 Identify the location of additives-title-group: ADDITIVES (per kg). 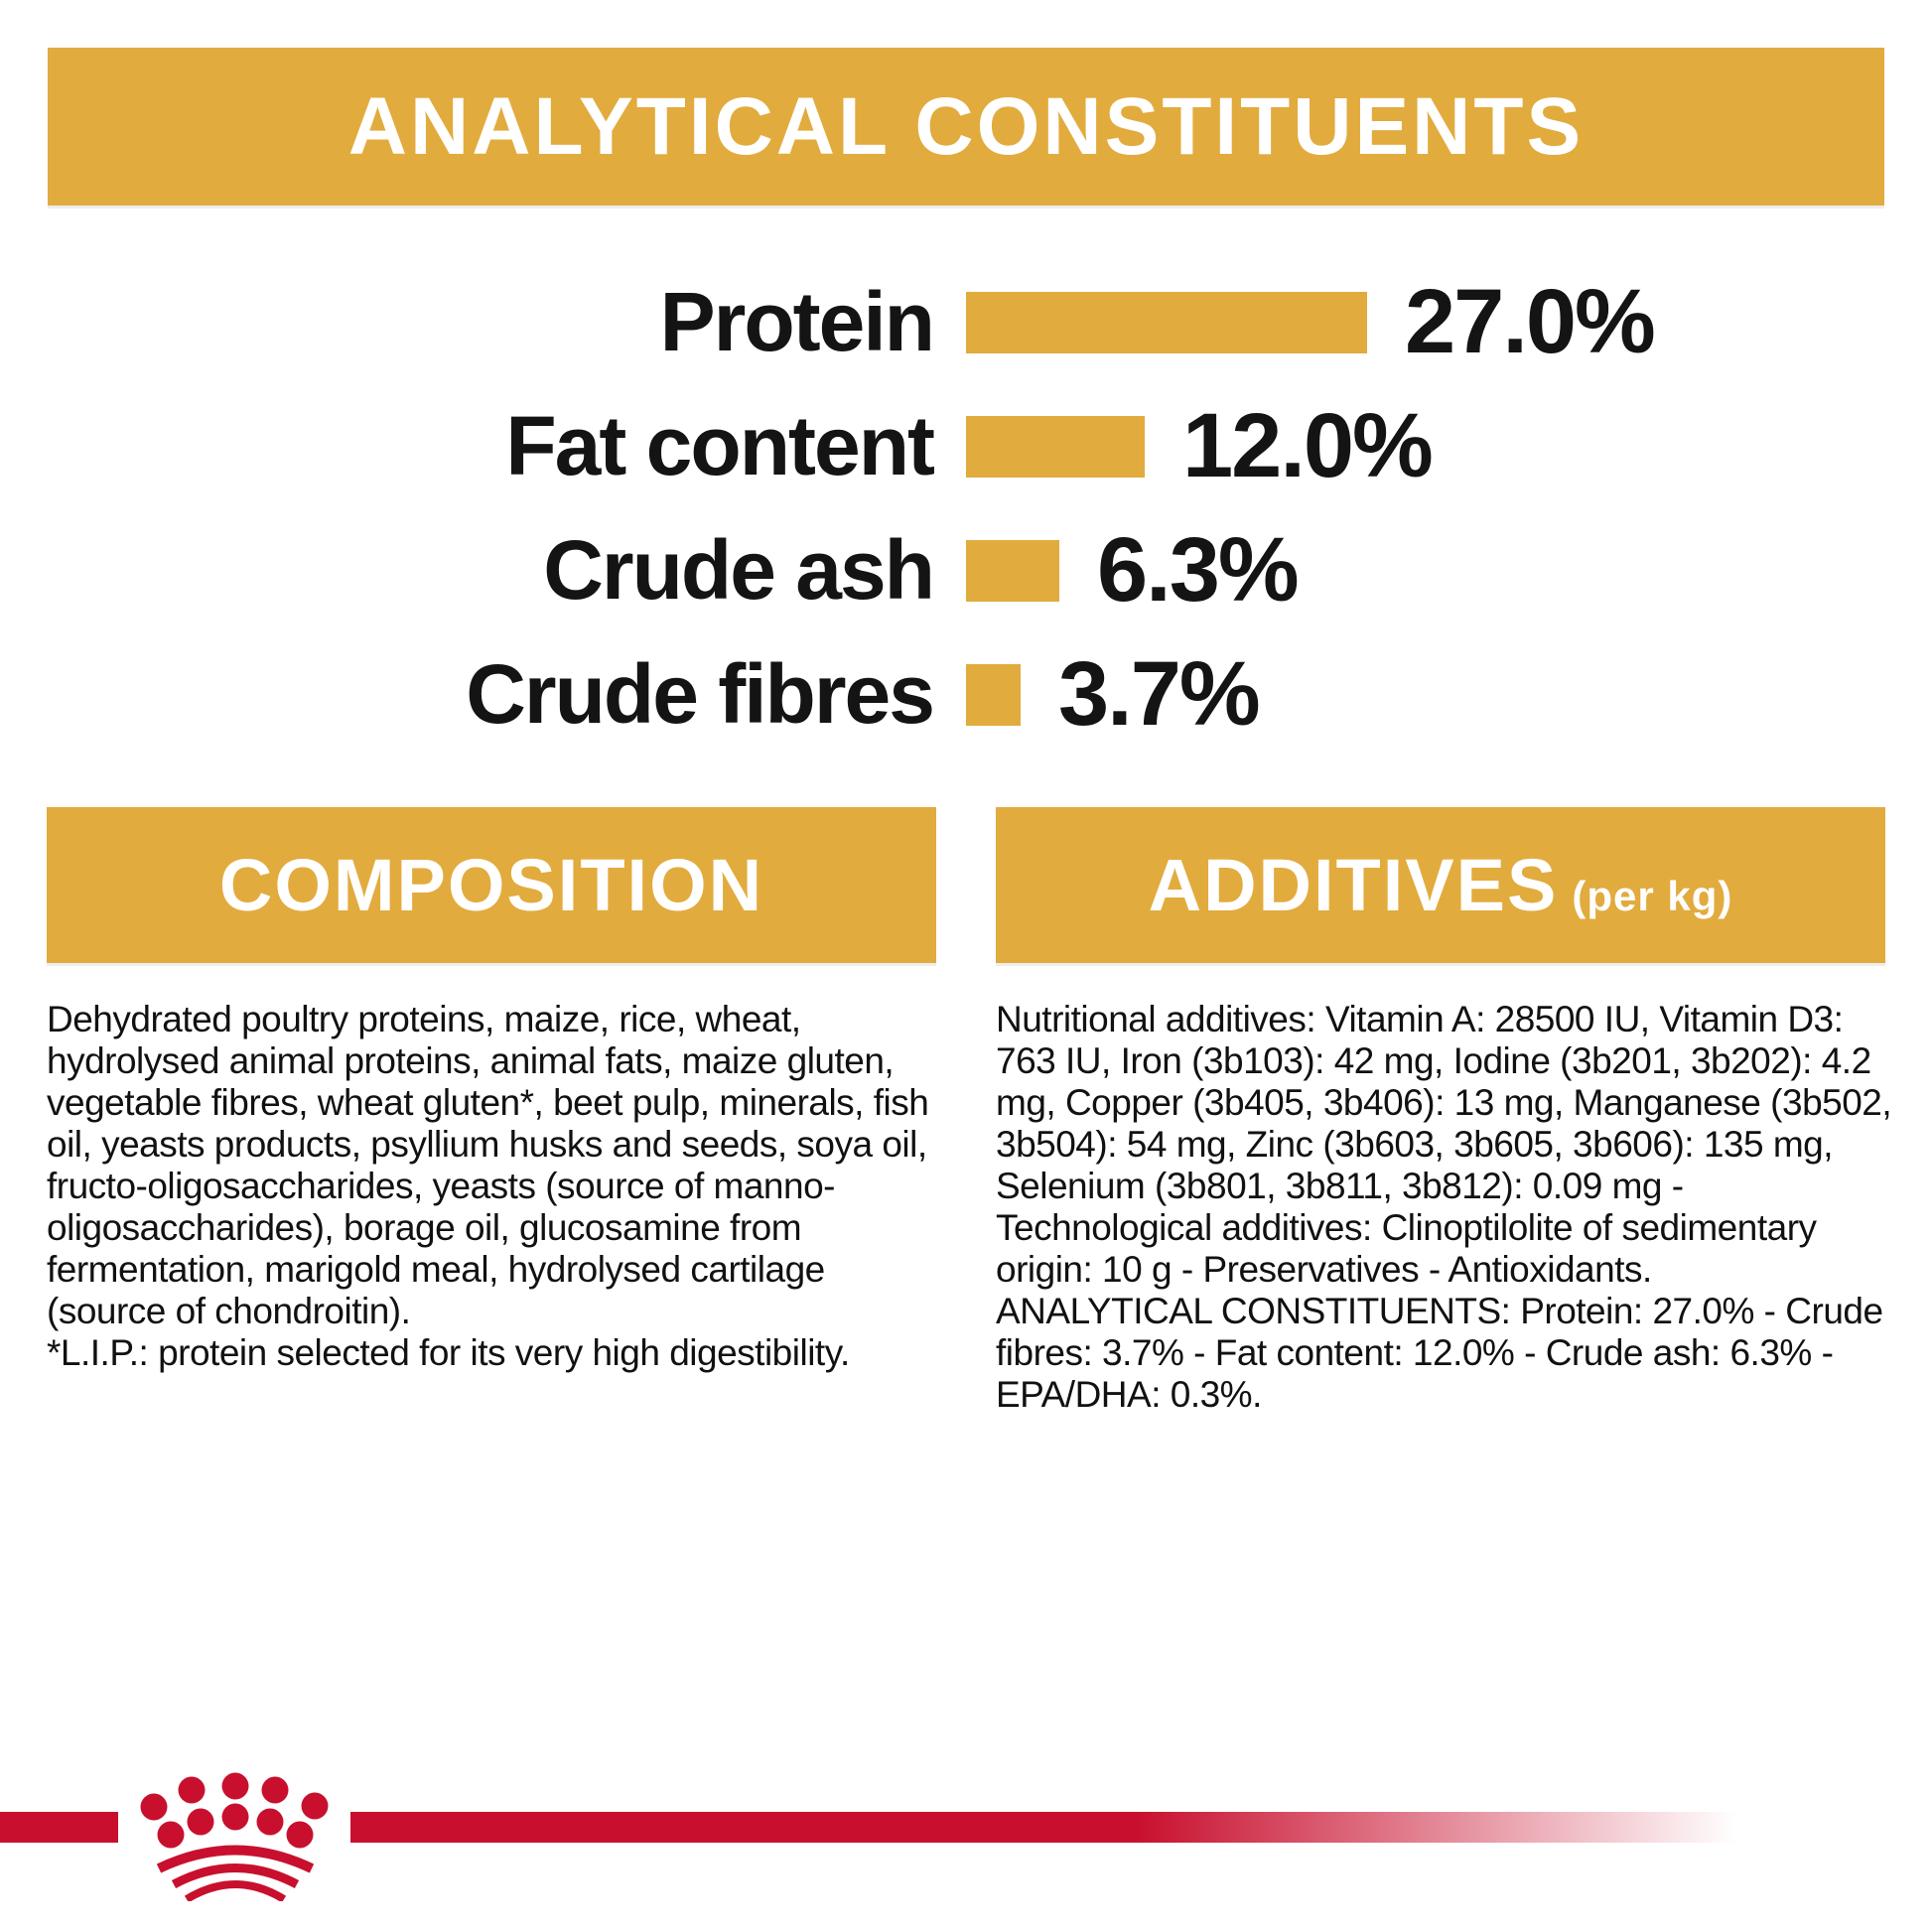
(1441, 885).